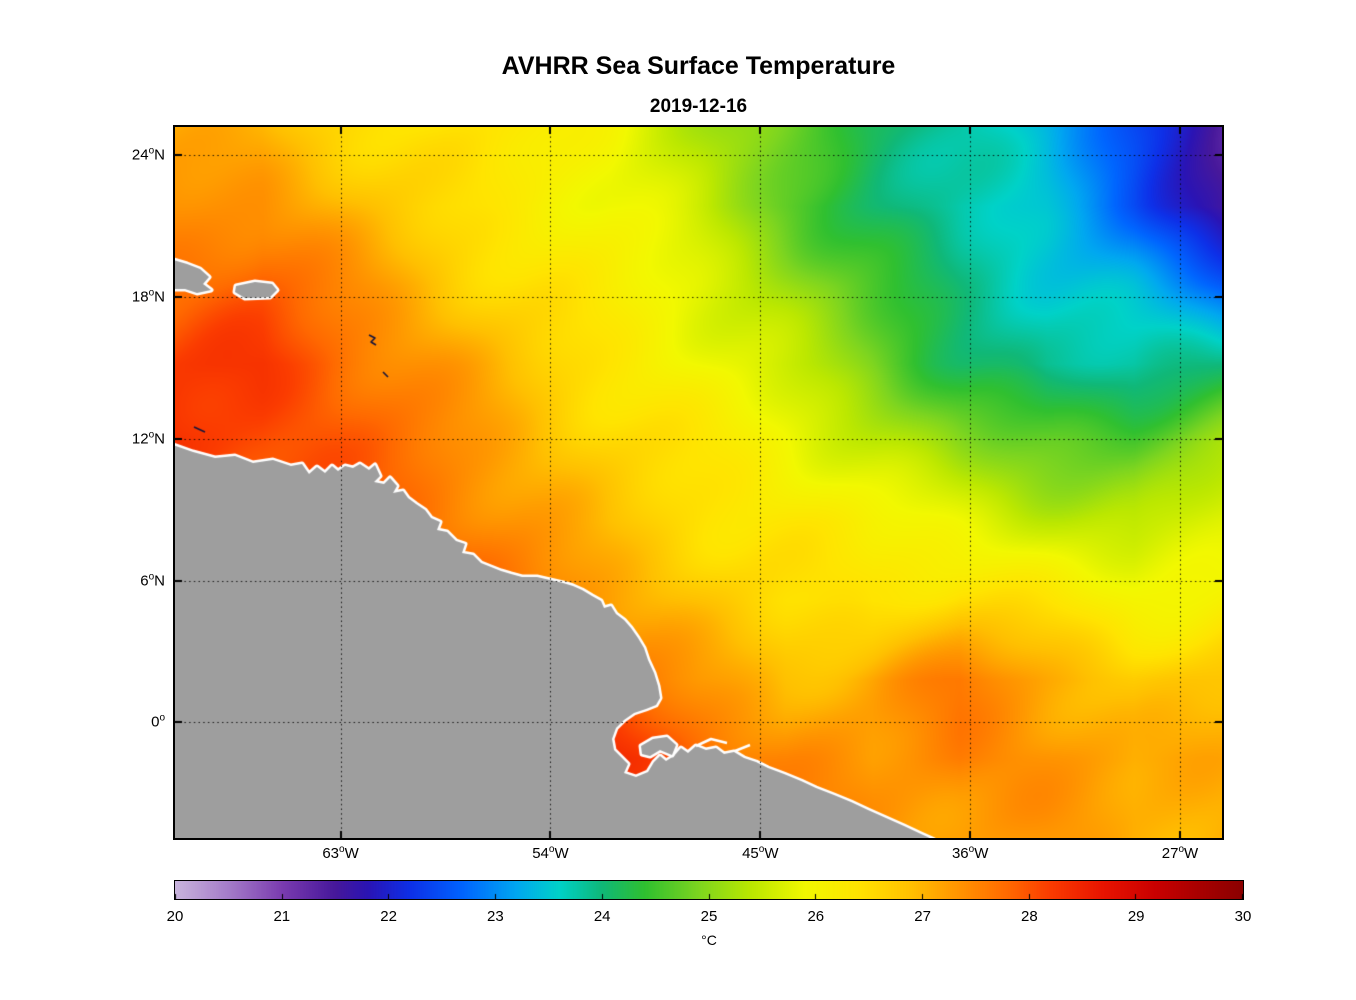 The height and width of the screenshot is (1000, 1356). Describe the element at coordinates (1136, 916) in the screenshot. I see `colorbar-tick-label: 29` at that location.